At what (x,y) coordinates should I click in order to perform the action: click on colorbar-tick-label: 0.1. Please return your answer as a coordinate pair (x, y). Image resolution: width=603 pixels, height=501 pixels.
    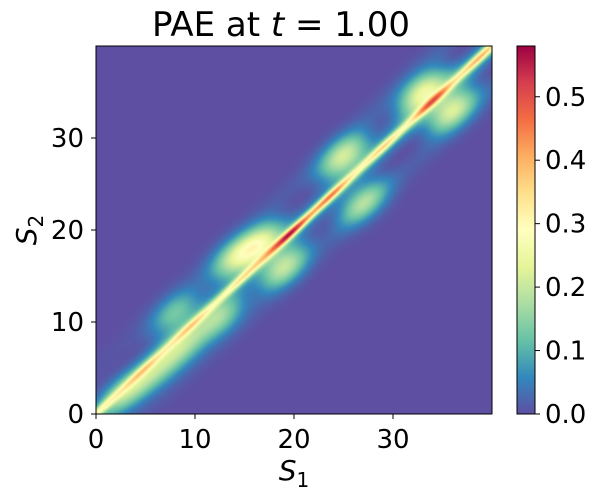
    Looking at the image, I should click on (565, 352).